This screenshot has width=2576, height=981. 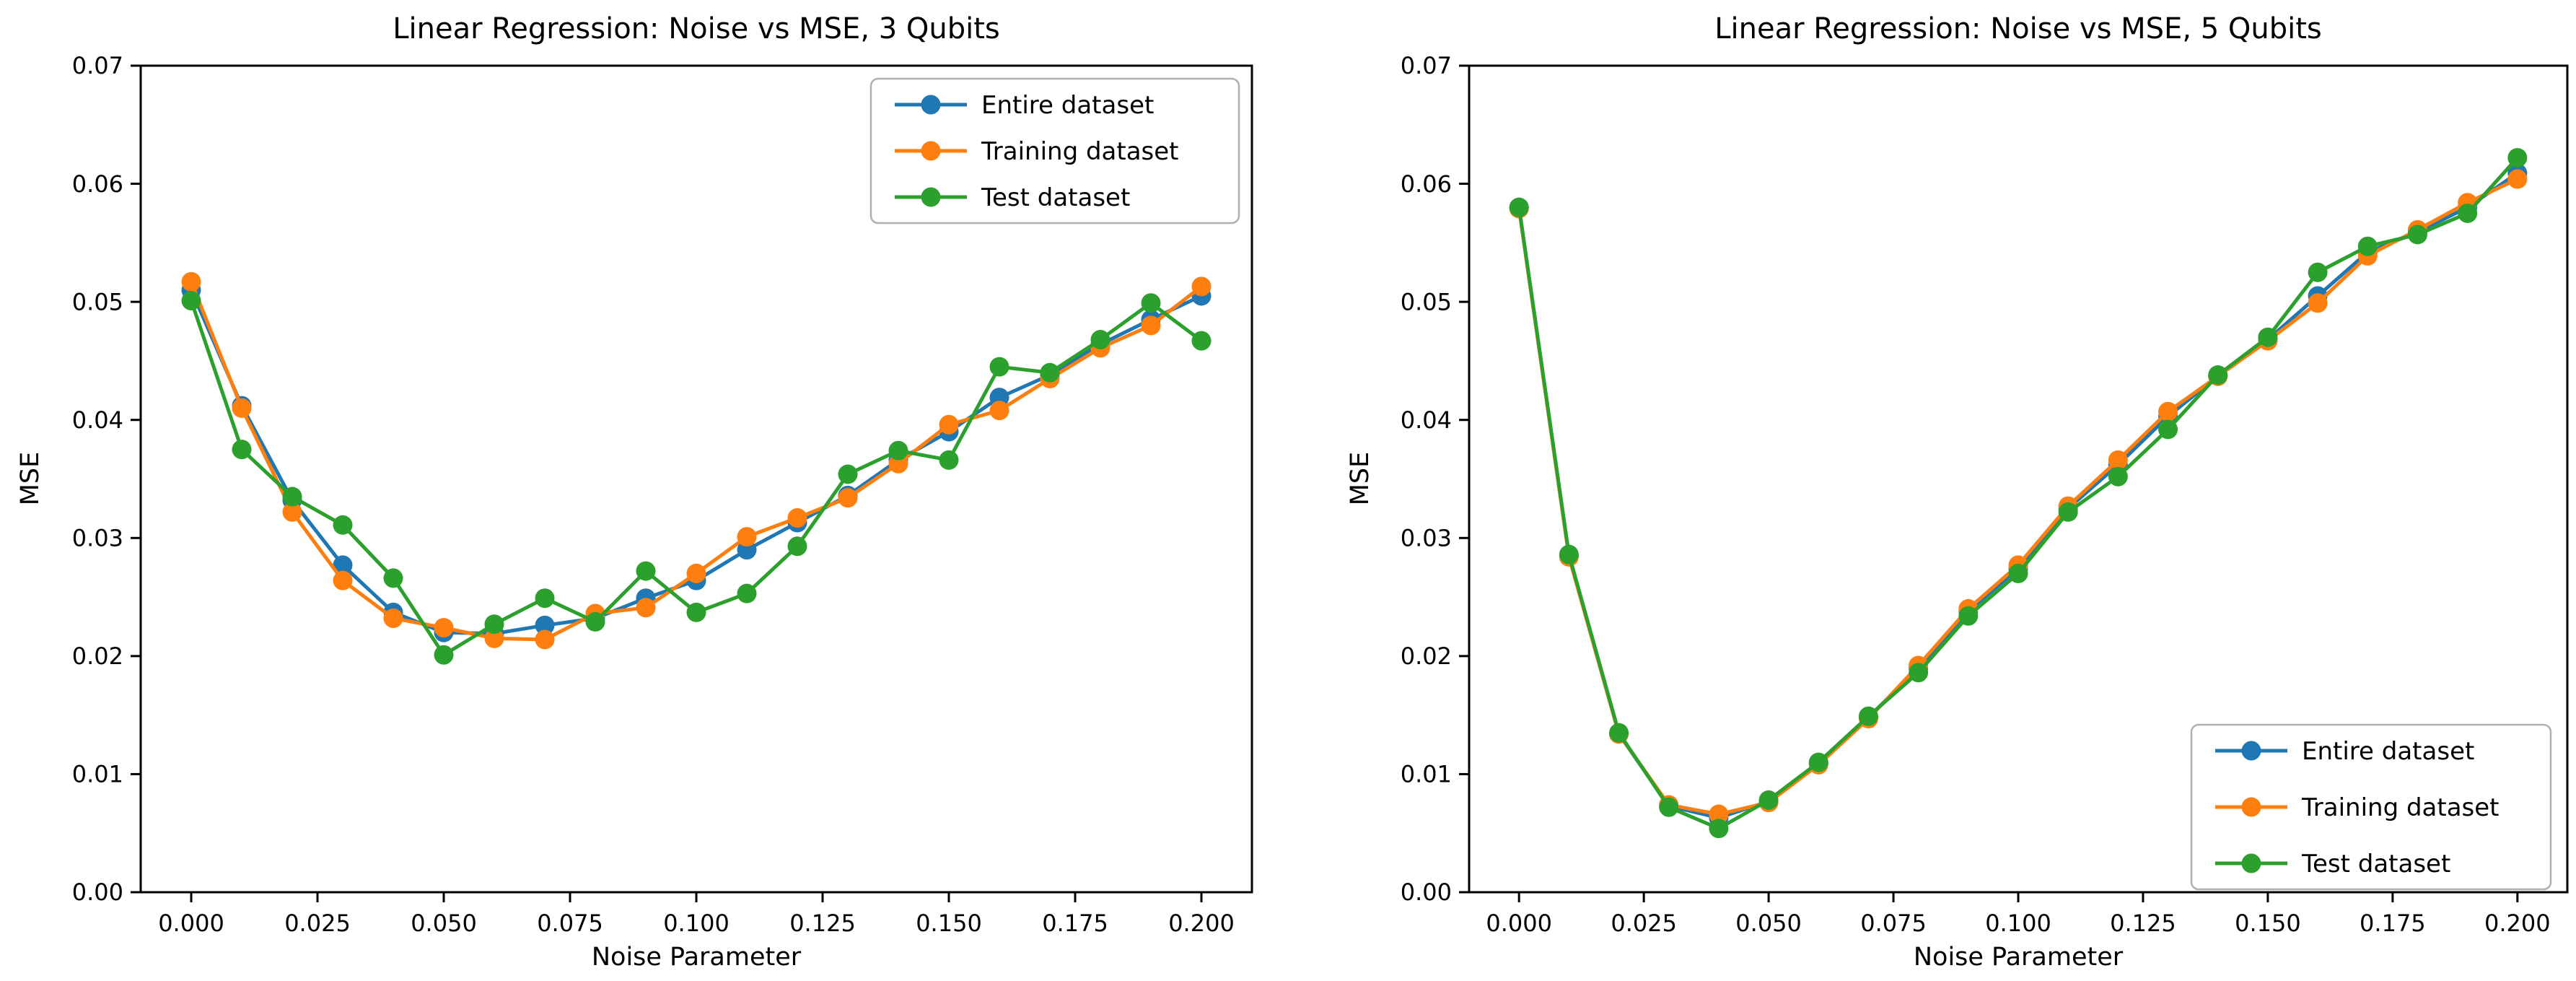 What do you see at coordinates (2400, 807) in the screenshot?
I see `legend-label: Training dataset` at bounding box center [2400, 807].